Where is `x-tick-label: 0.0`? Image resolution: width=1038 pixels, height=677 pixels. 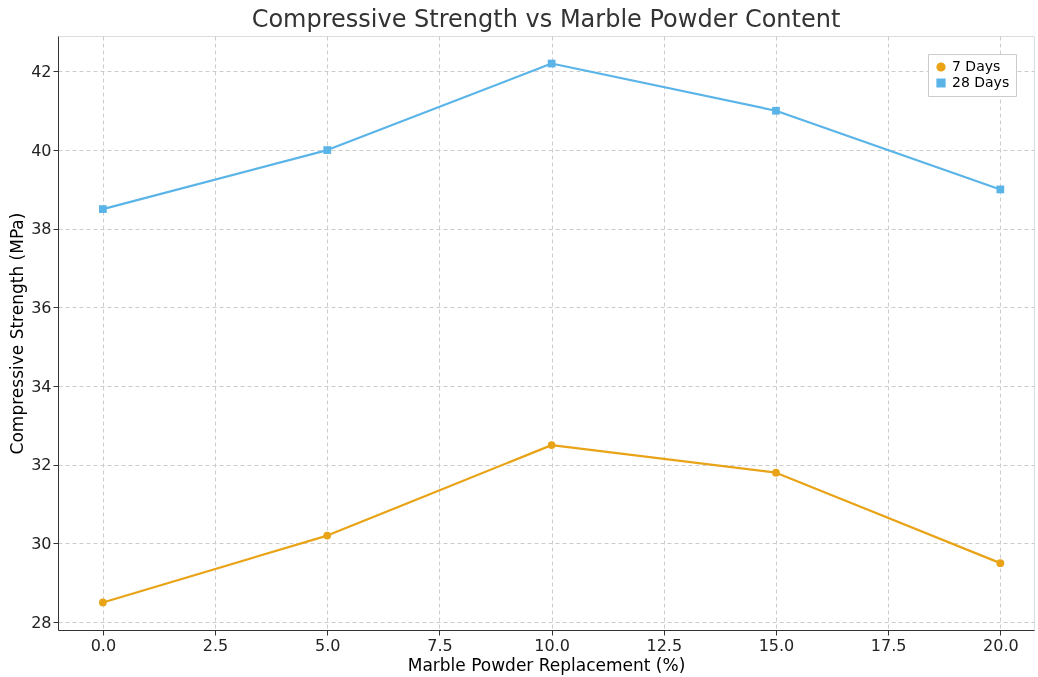
x-tick-label: 0.0 is located at coordinates (103, 645).